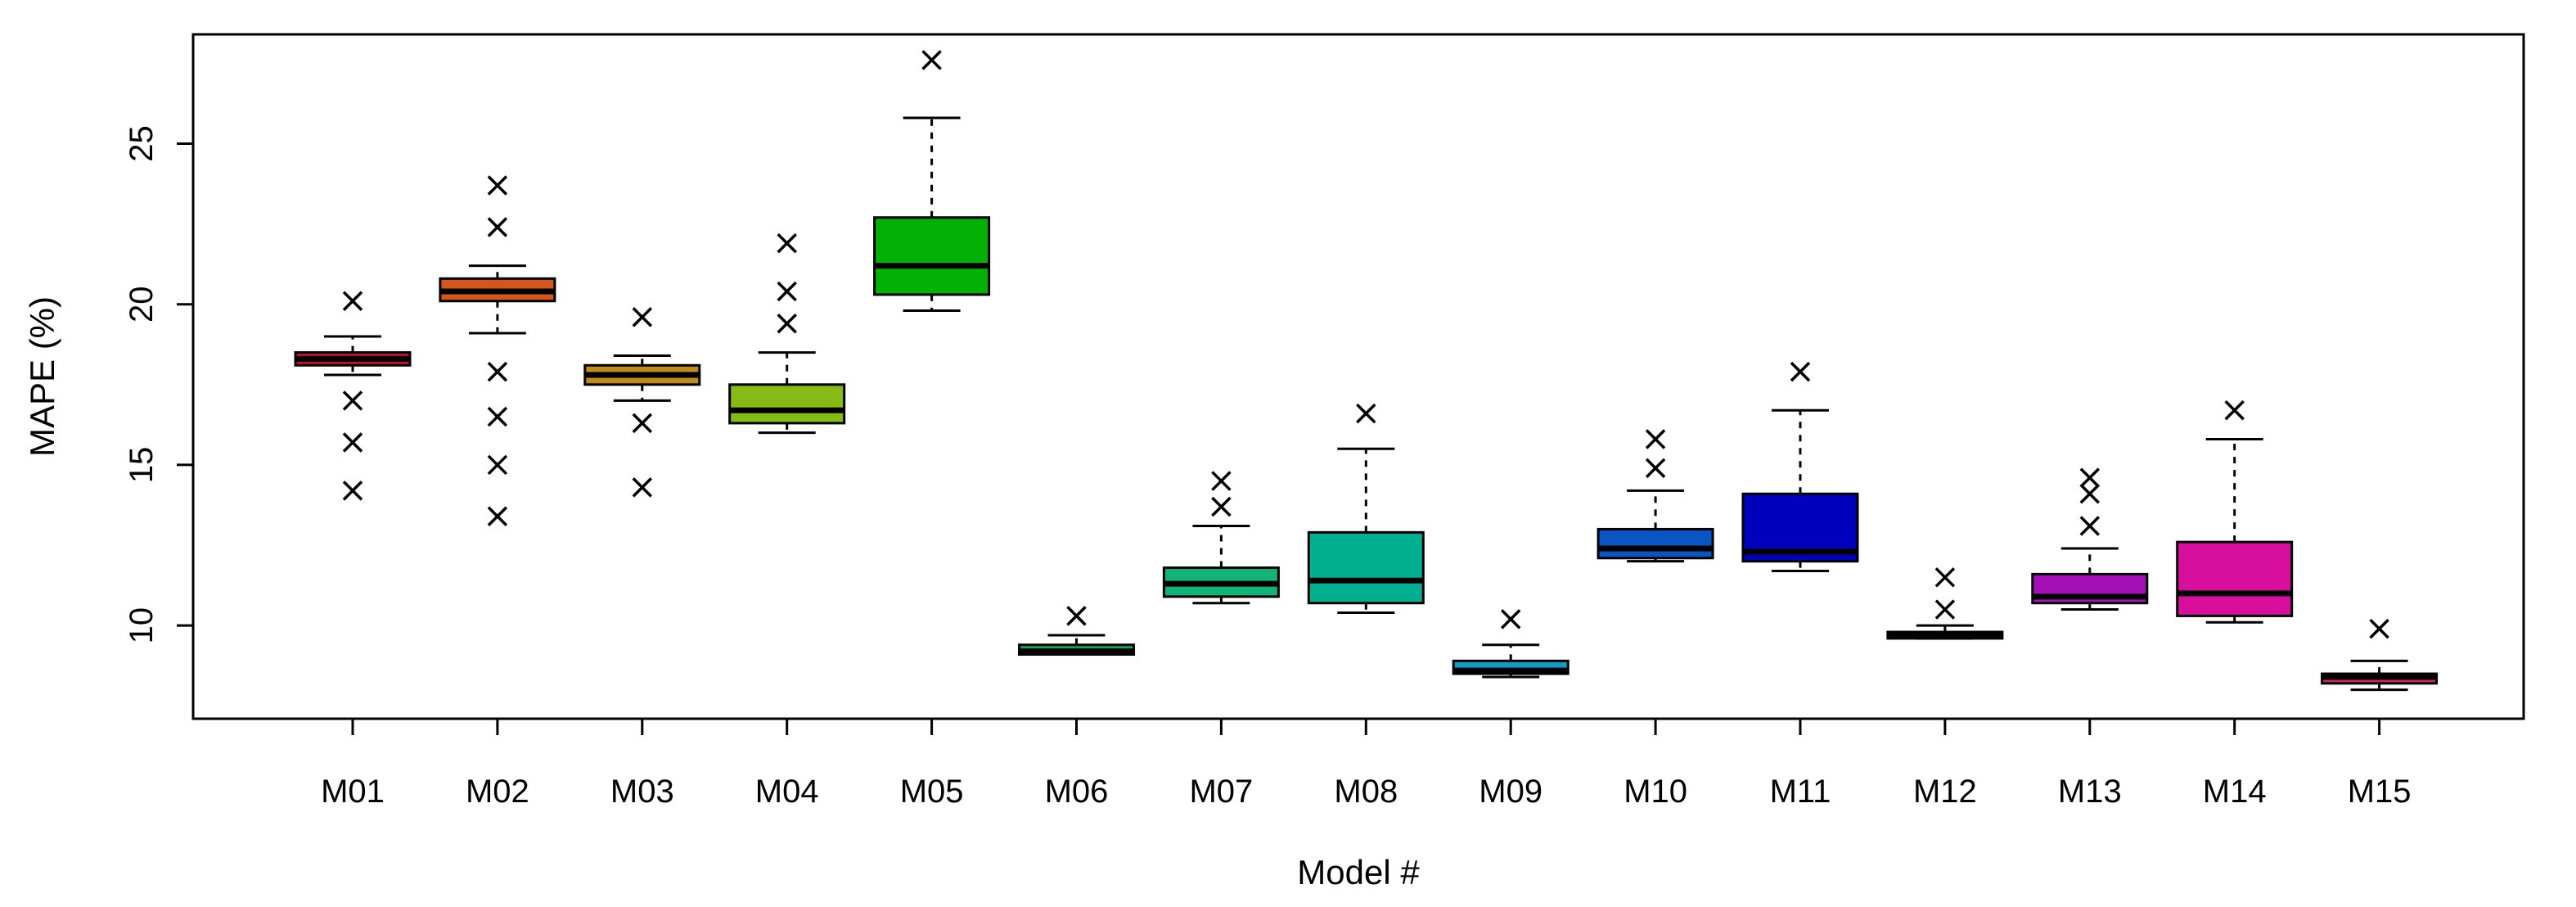  What do you see at coordinates (1655, 496) in the screenshot?
I see `box-m10` at bounding box center [1655, 496].